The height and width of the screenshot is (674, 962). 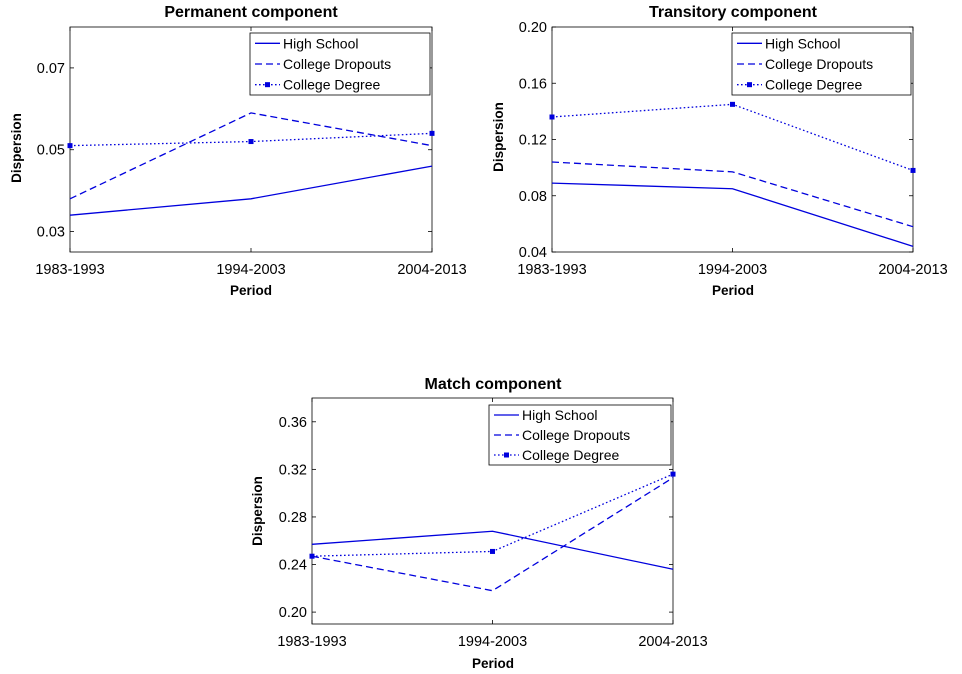 What do you see at coordinates (494, 384) in the screenshot?
I see `chart-title: Match component` at bounding box center [494, 384].